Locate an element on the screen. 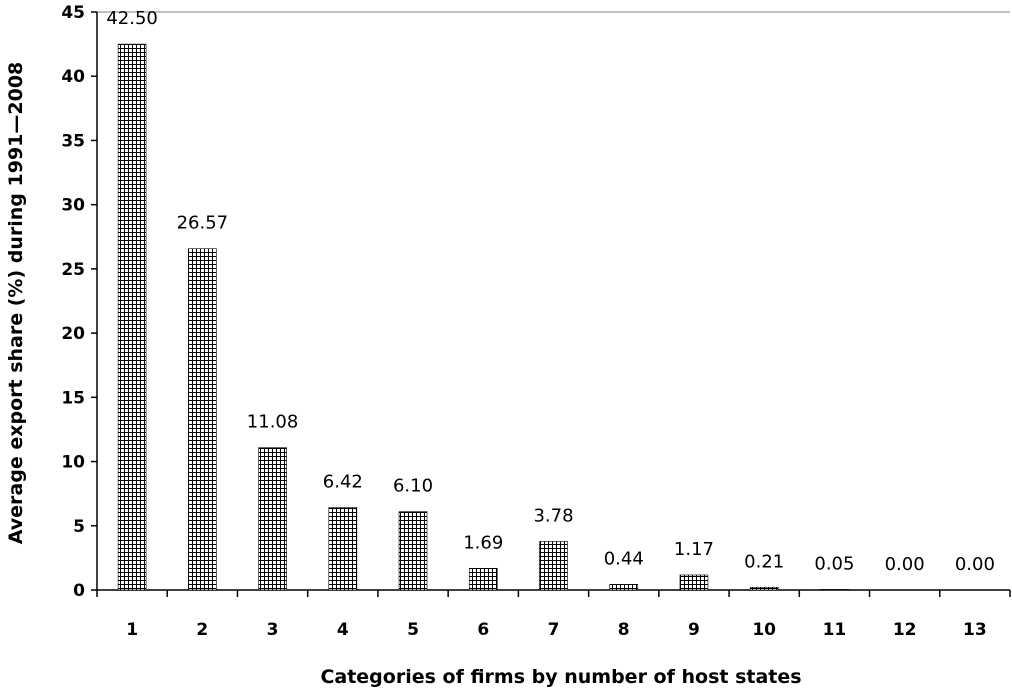 This screenshot has width=1012, height=696. x-tick-label: 10 is located at coordinates (764, 630).